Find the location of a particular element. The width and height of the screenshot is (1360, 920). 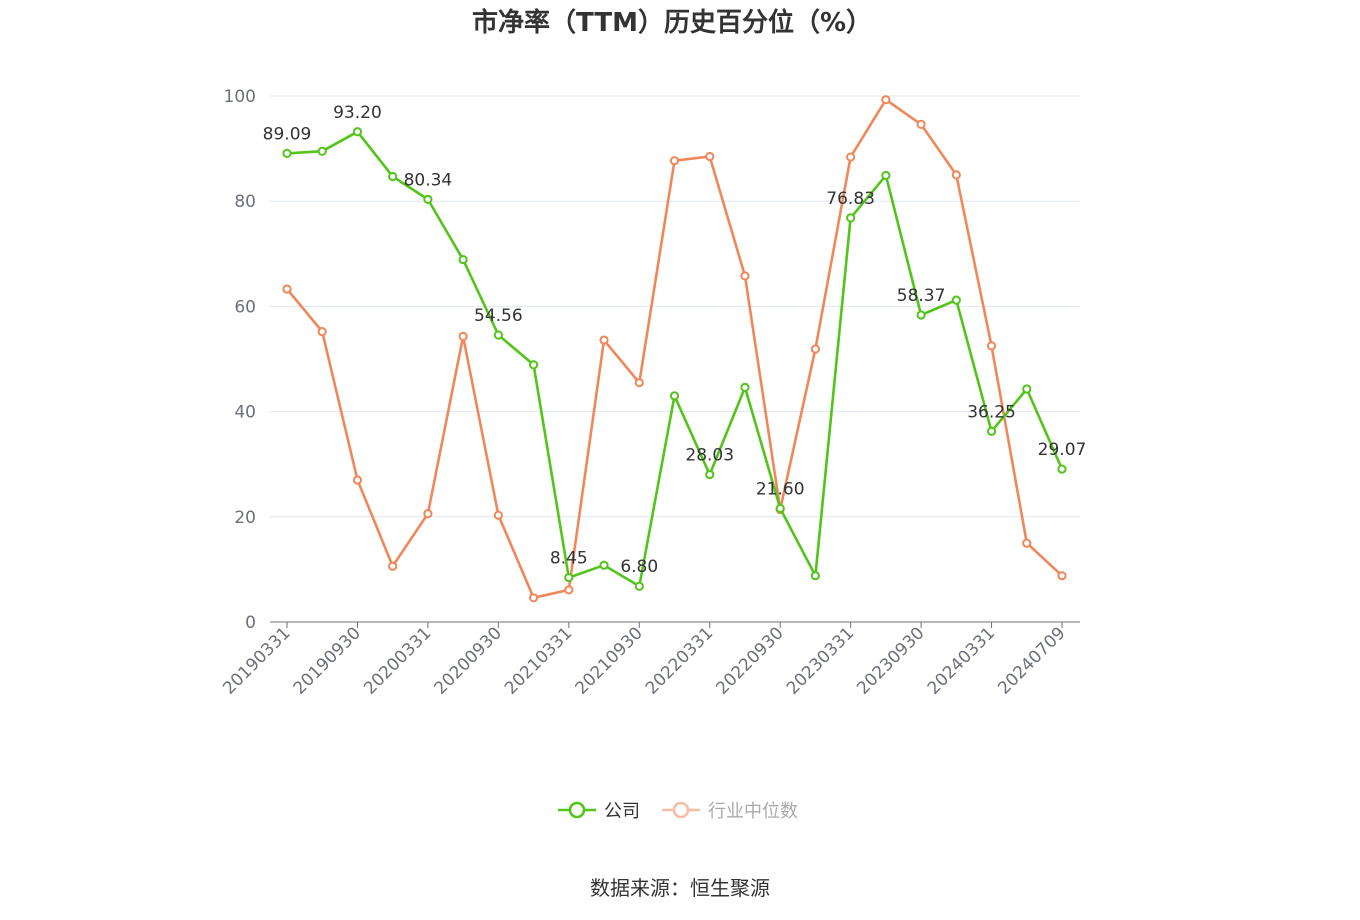

y-tick-label: 40 is located at coordinates (245, 413).